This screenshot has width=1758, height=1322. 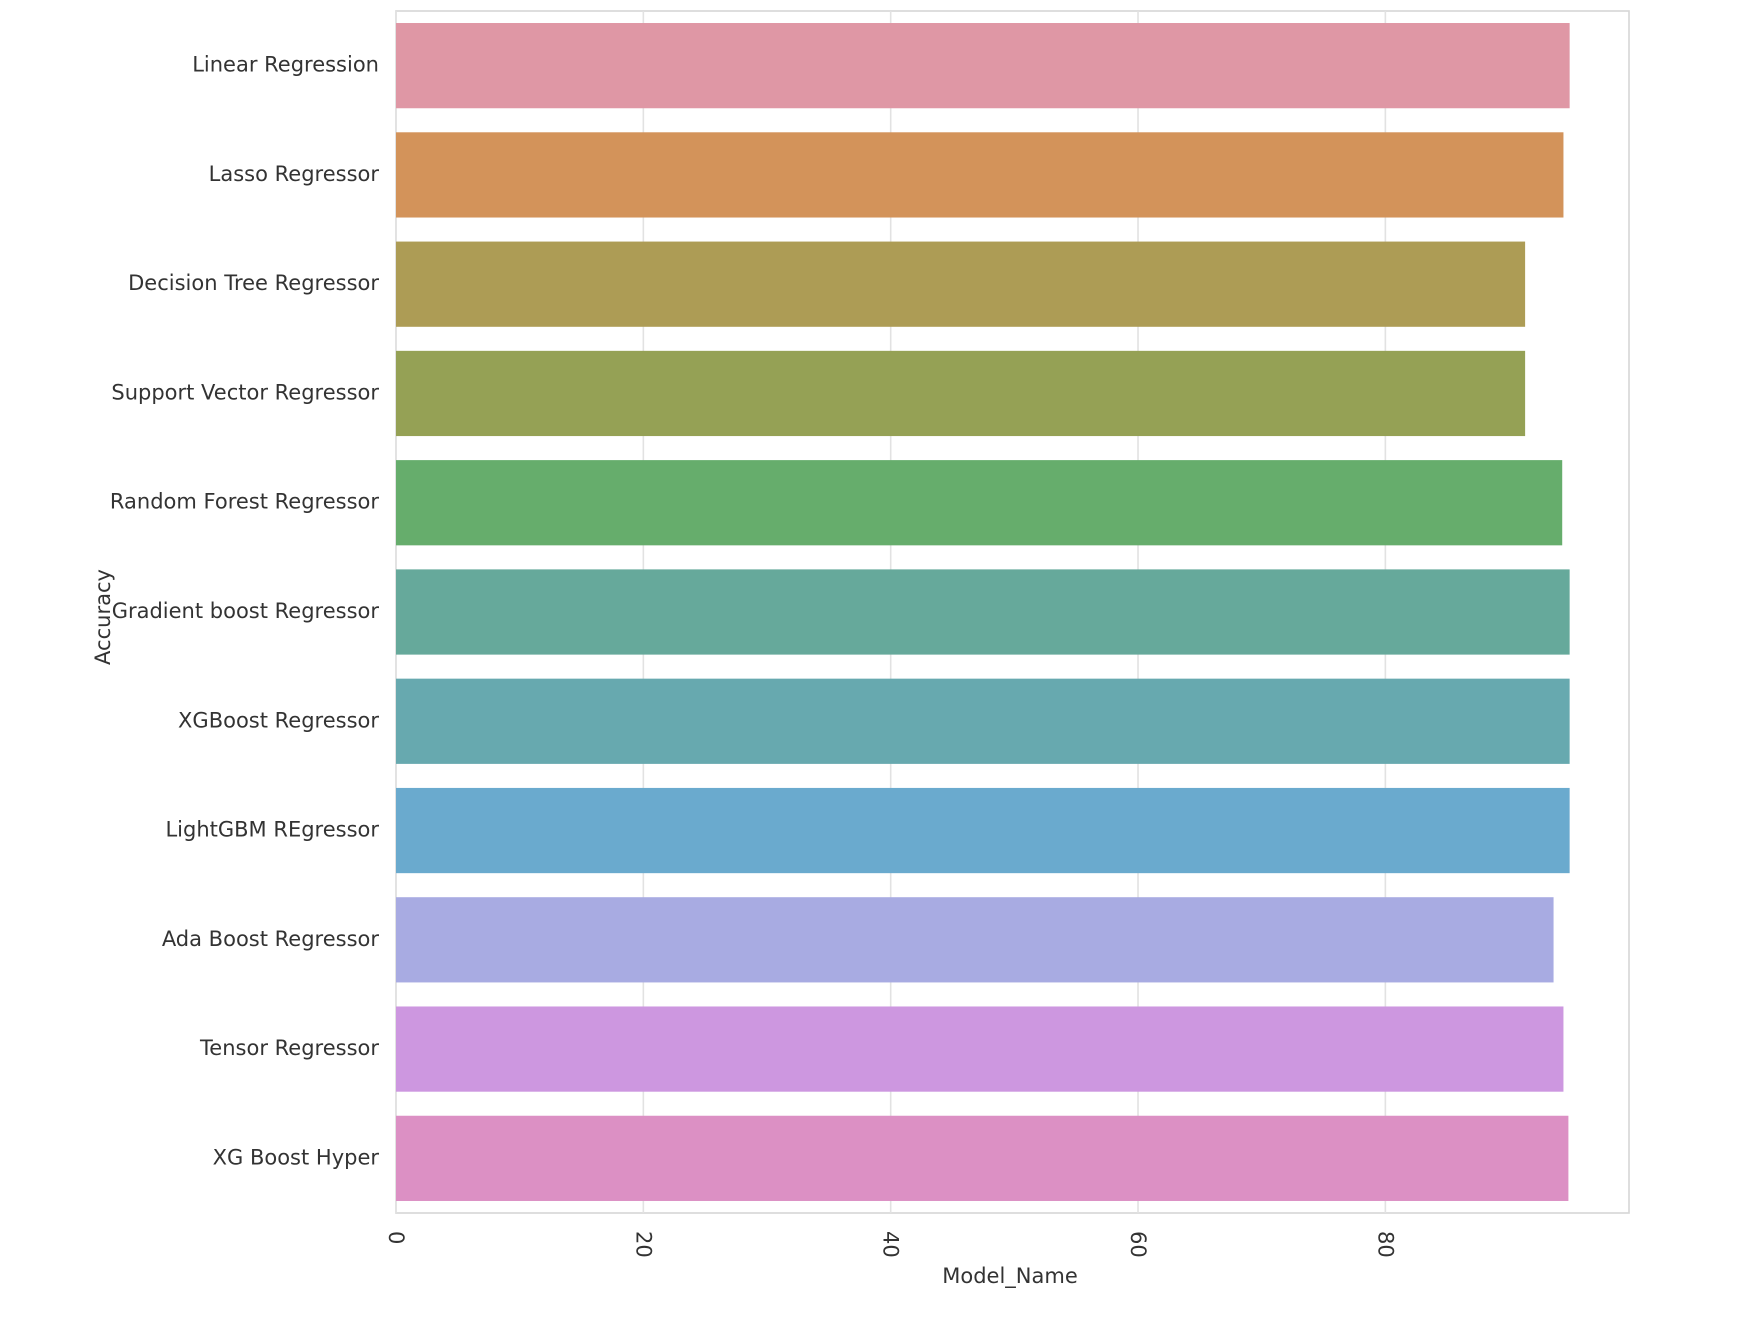 What do you see at coordinates (396, 1237) in the screenshot?
I see `x-tick-label: 0` at bounding box center [396, 1237].